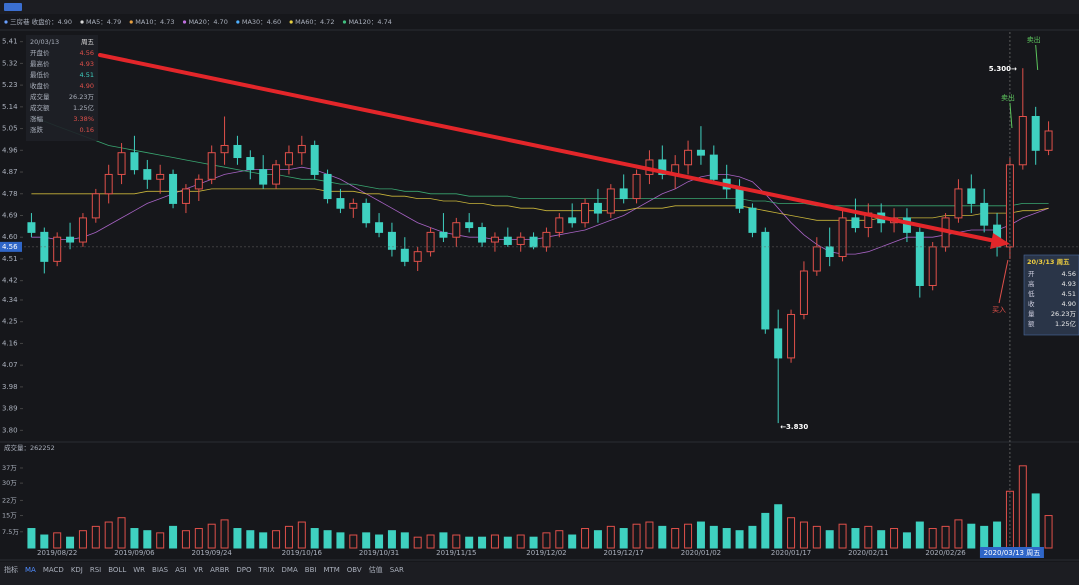  I want to click on x-tick-label: 2020/02/26, so click(945, 553).